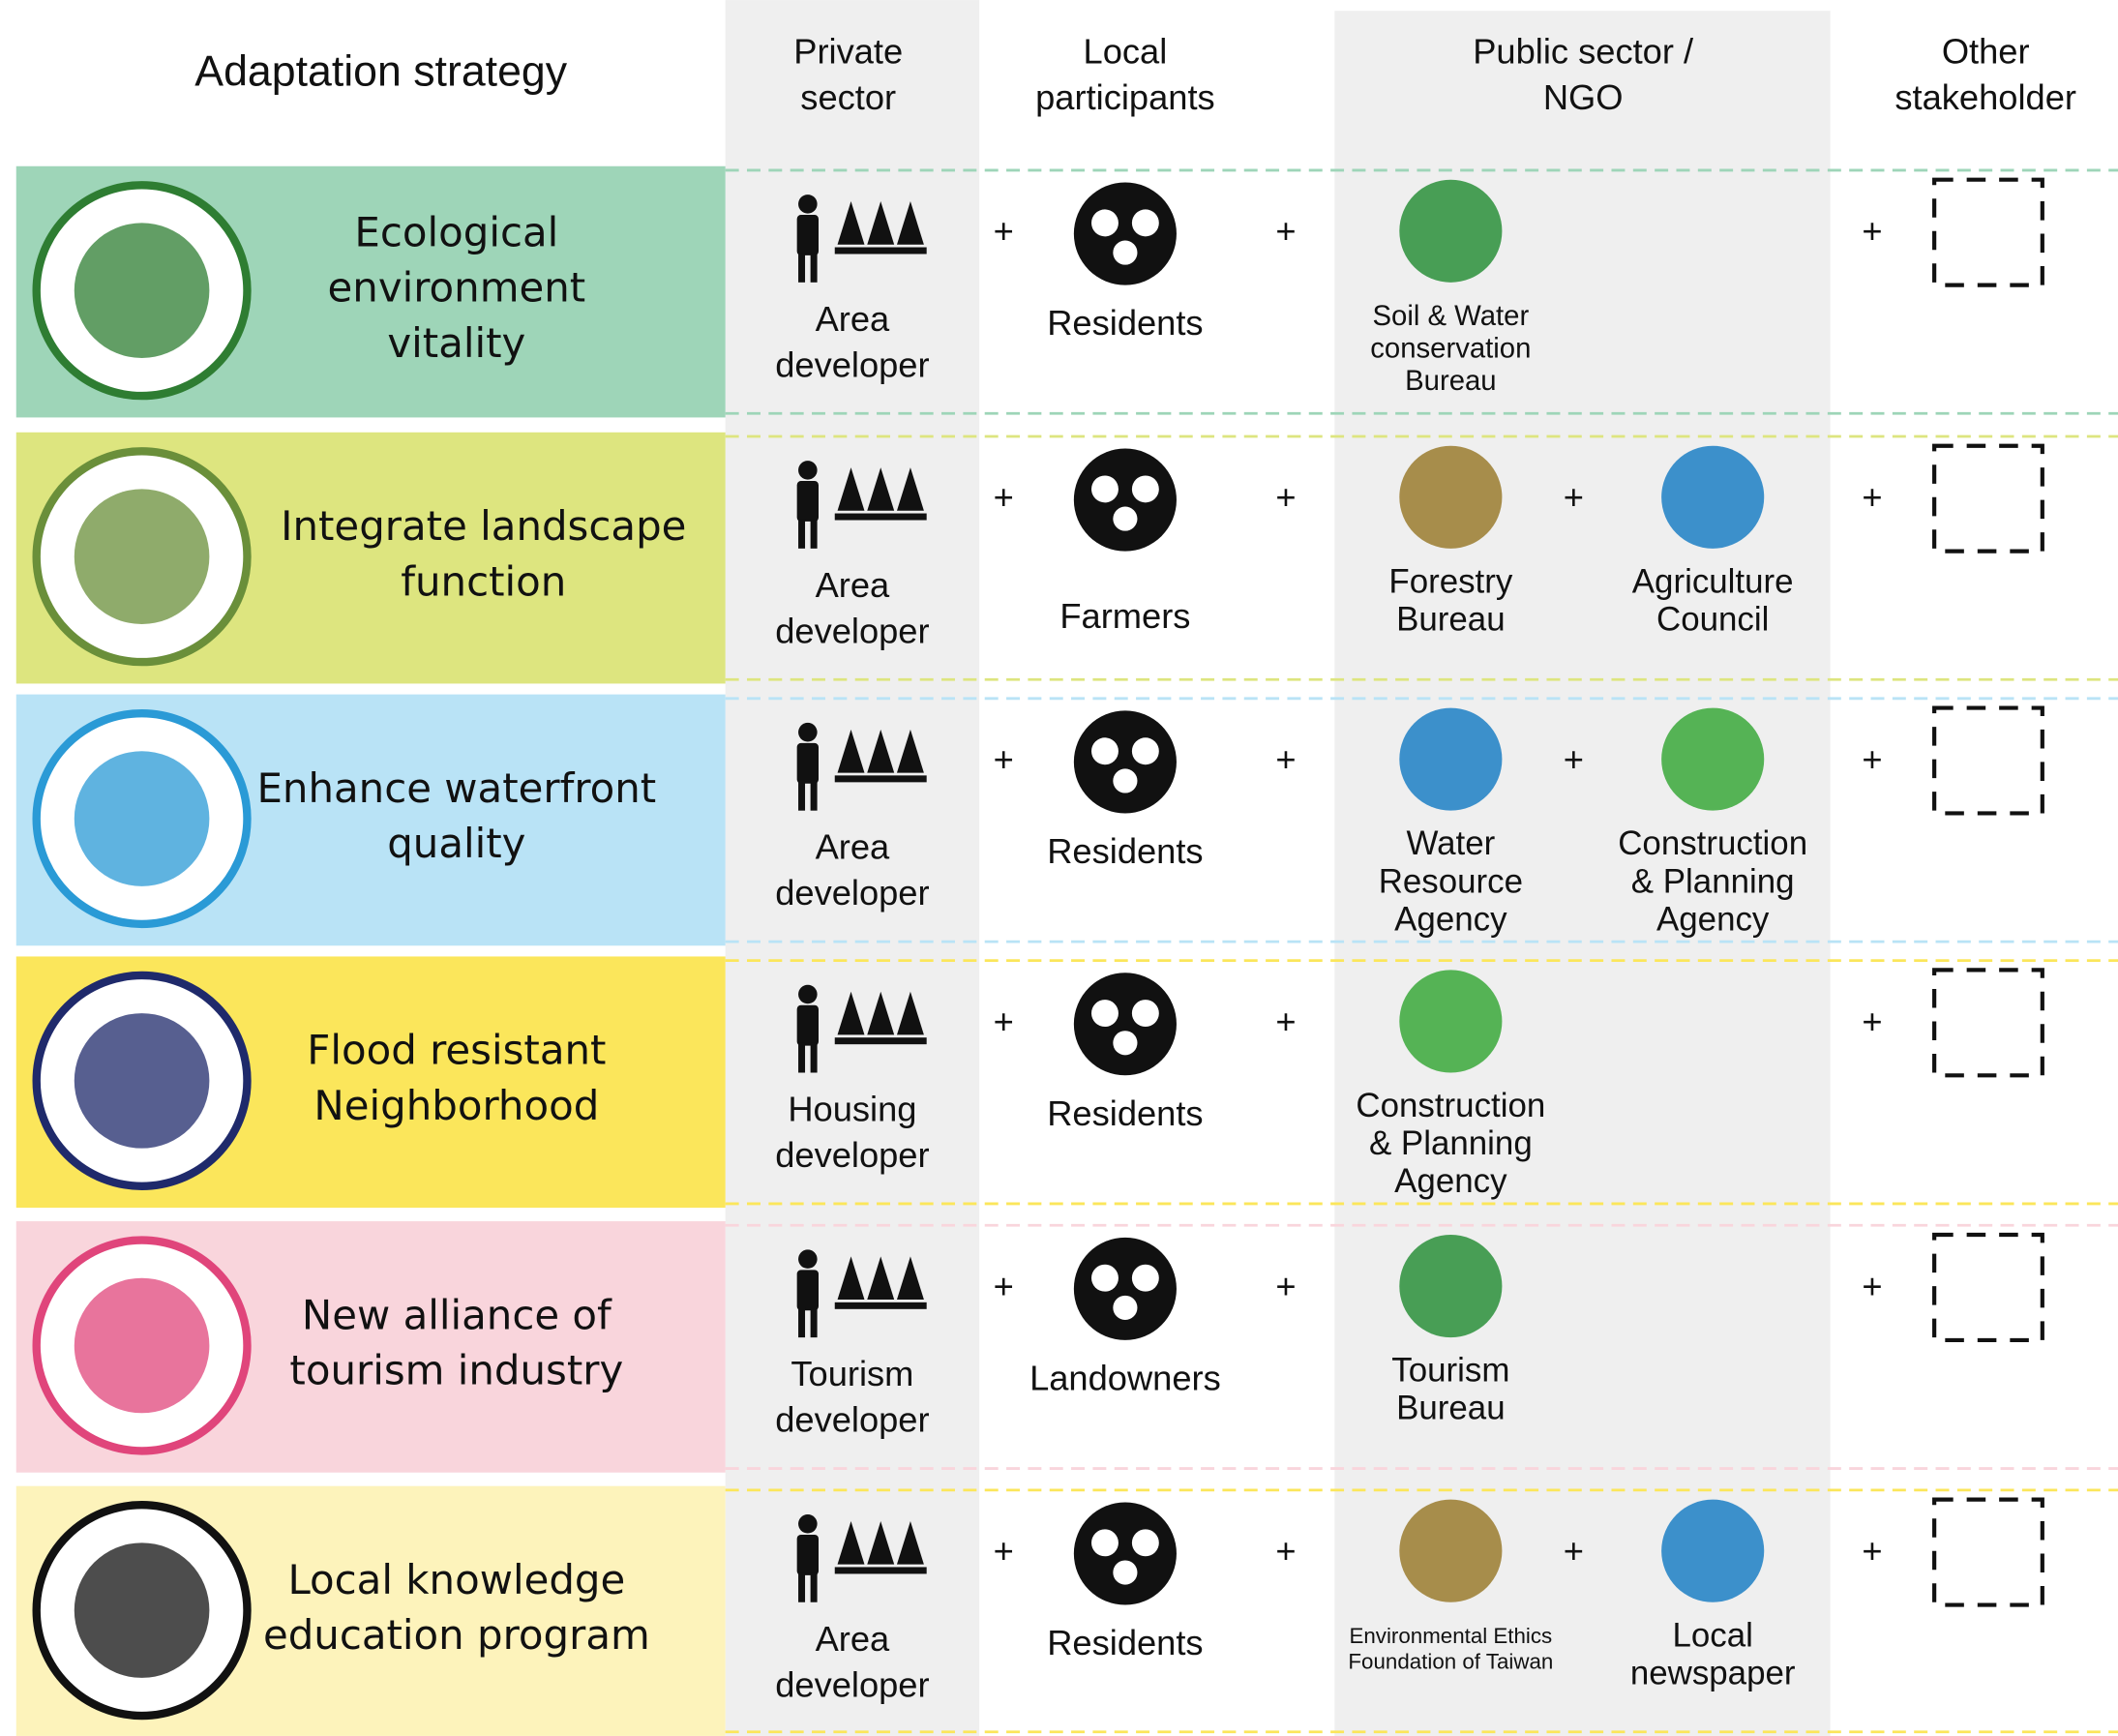 This screenshot has height=1736, width=2118. I want to click on column-header: stakeholder, so click(1985, 97).